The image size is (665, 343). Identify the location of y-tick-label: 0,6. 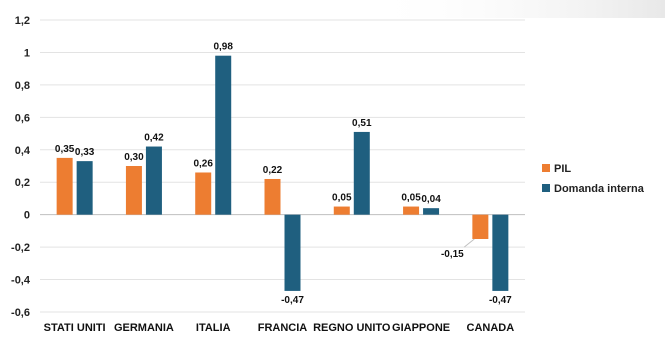
(22, 118).